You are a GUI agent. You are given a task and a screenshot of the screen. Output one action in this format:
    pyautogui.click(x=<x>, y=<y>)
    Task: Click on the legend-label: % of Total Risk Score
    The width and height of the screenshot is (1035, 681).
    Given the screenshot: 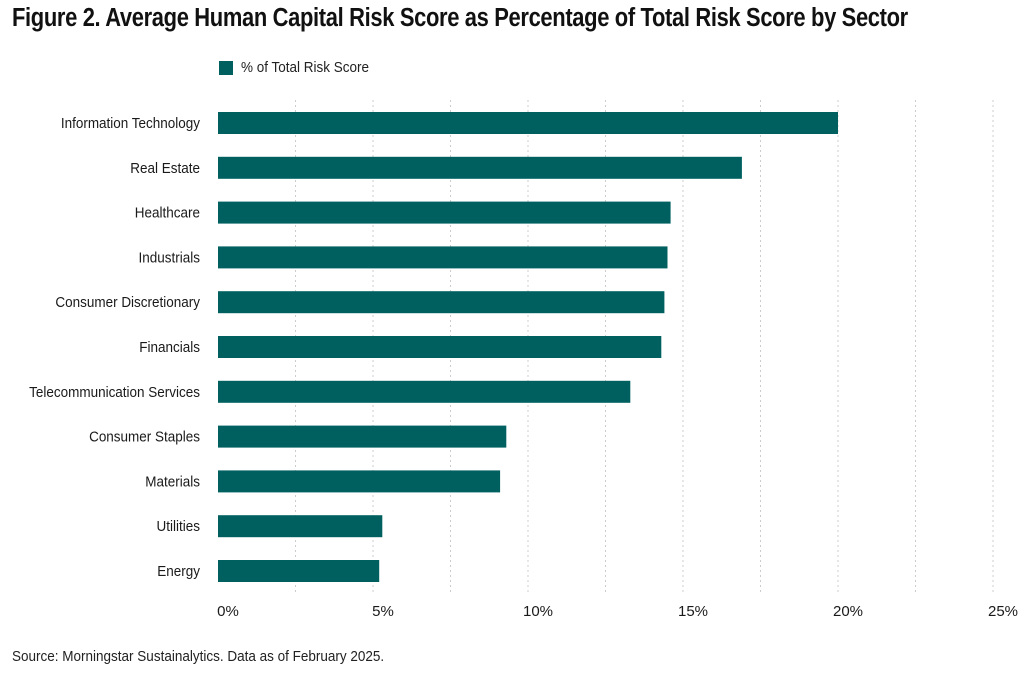 What is the action you would take?
    pyautogui.click(x=305, y=67)
    